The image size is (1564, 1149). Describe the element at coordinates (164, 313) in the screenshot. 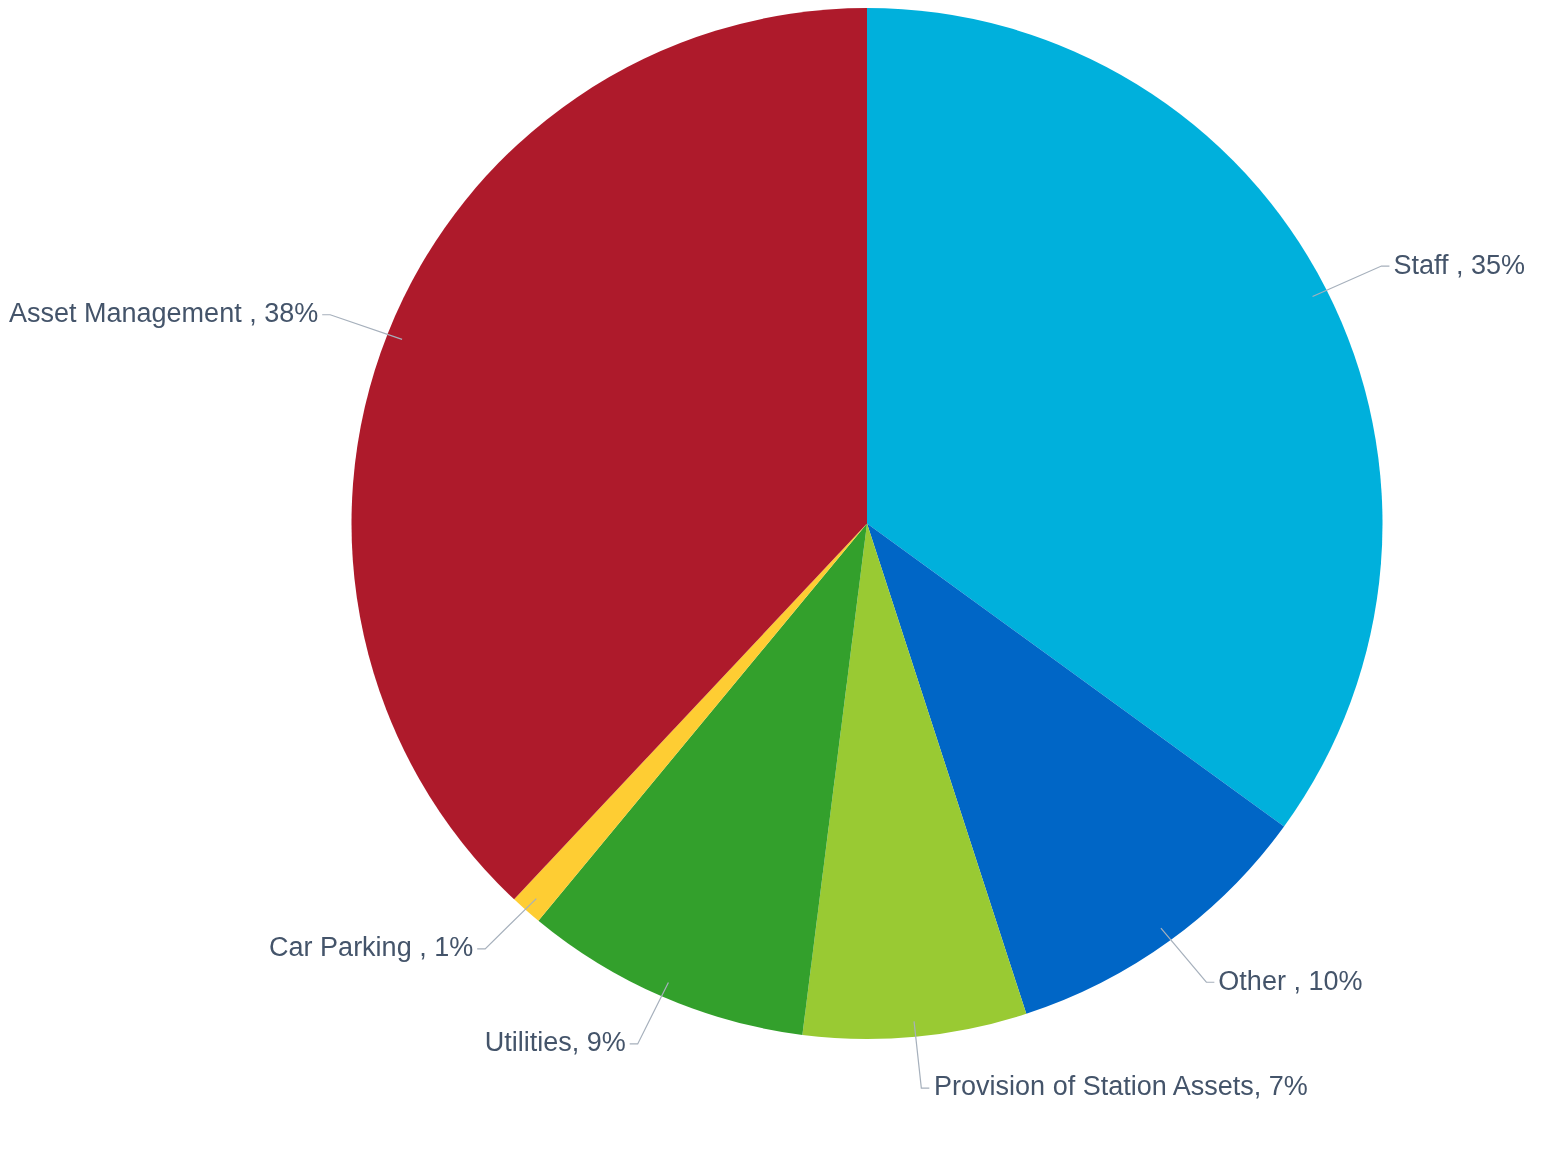

I see `slice-label: Asset Management , 38%` at that location.